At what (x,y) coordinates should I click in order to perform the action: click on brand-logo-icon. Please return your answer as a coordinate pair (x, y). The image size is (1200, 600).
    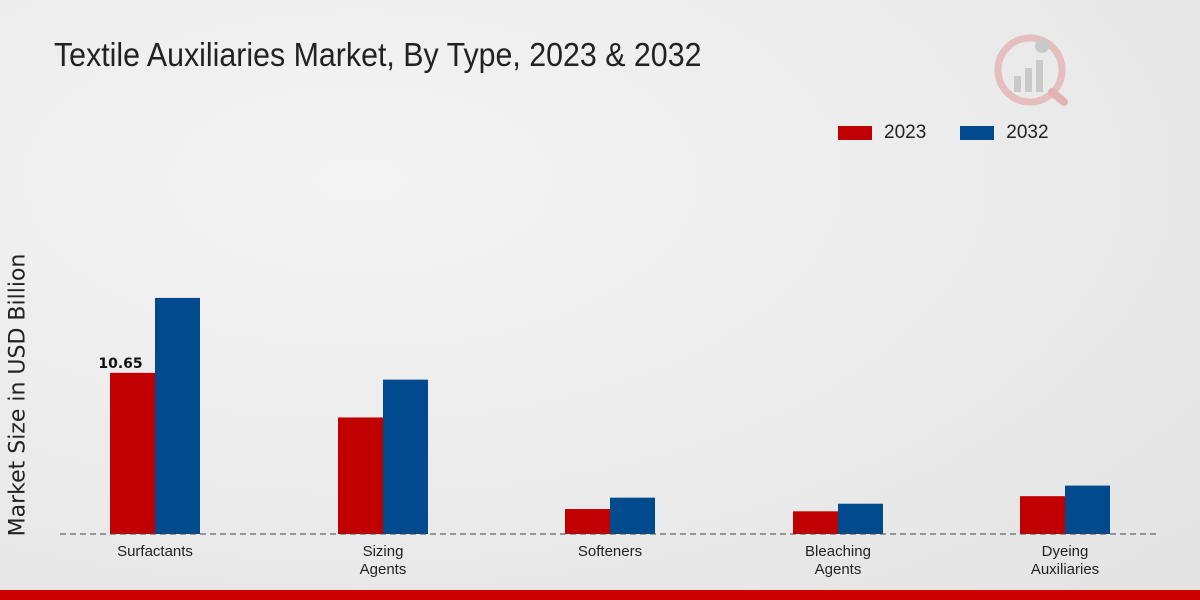
    Looking at the image, I should click on (1031, 70).